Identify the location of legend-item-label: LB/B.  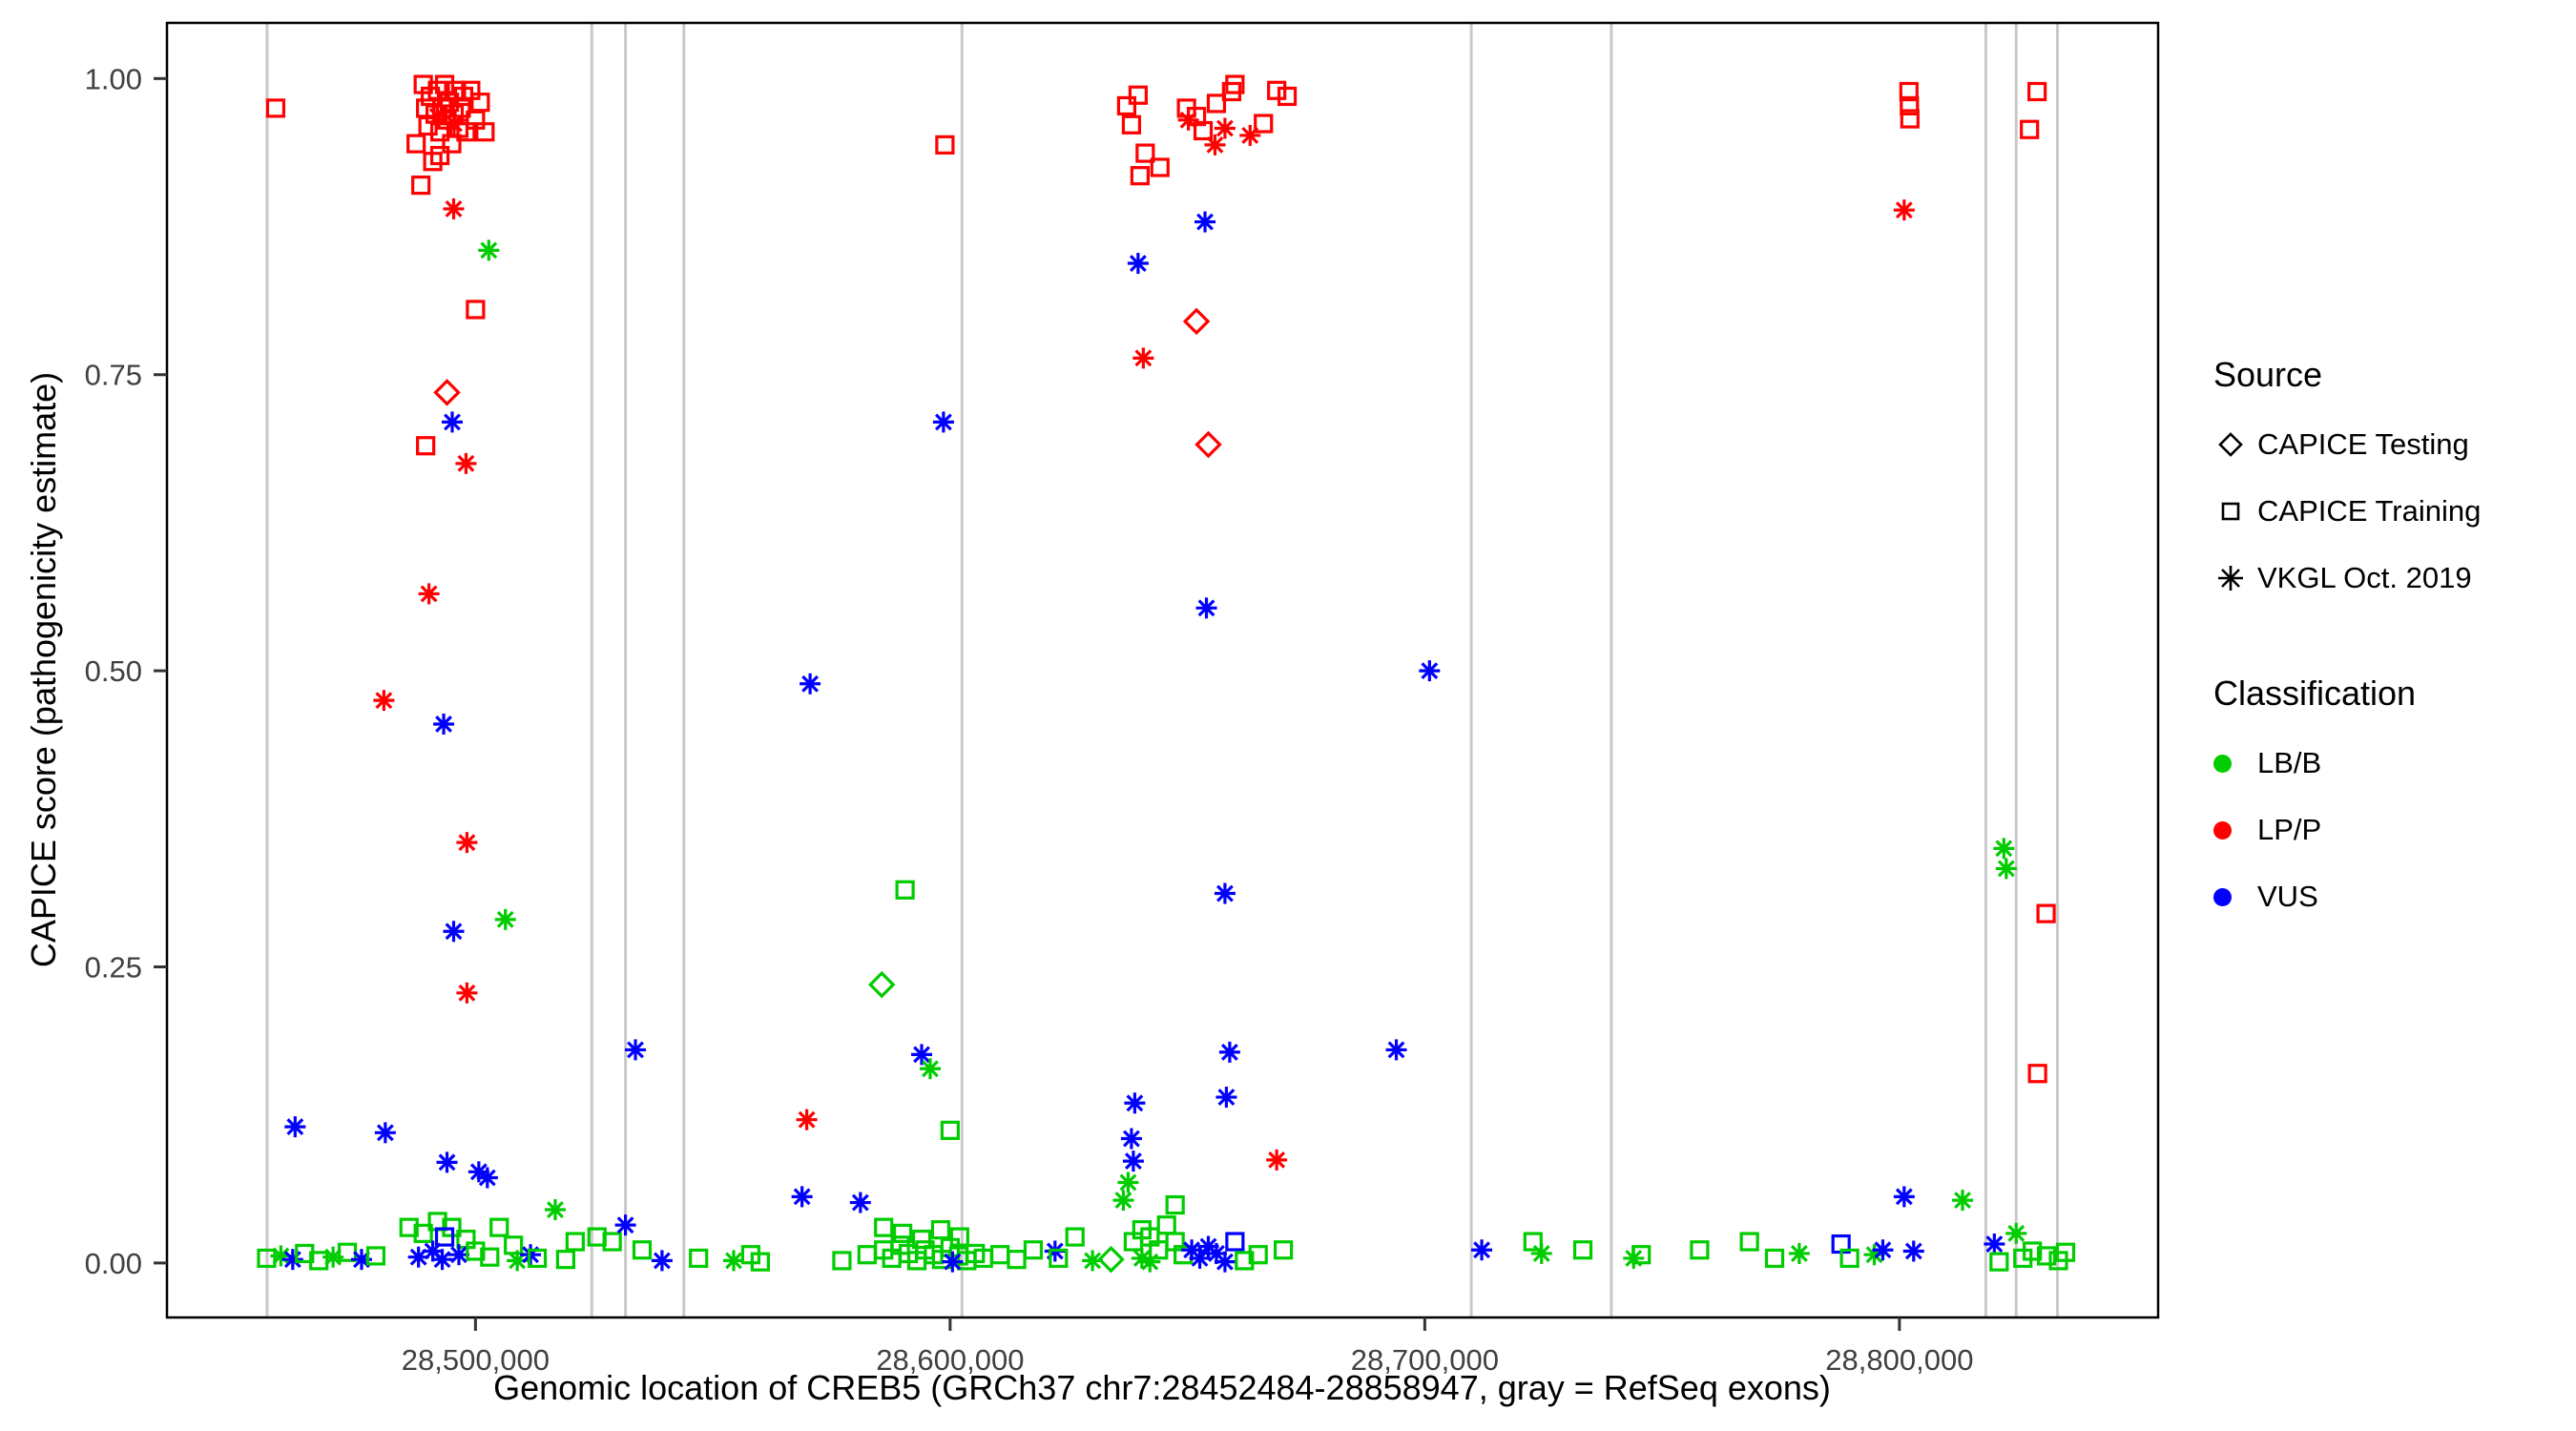
(2289, 762).